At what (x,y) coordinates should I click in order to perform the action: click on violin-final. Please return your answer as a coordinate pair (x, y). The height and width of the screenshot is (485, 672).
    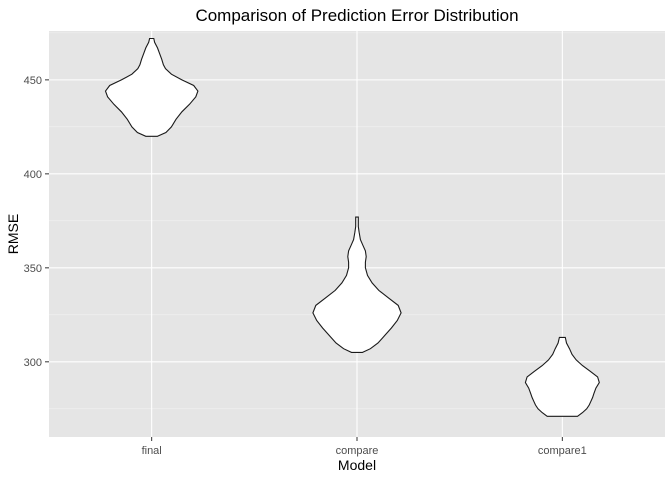
    Looking at the image, I should click on (151, 87).